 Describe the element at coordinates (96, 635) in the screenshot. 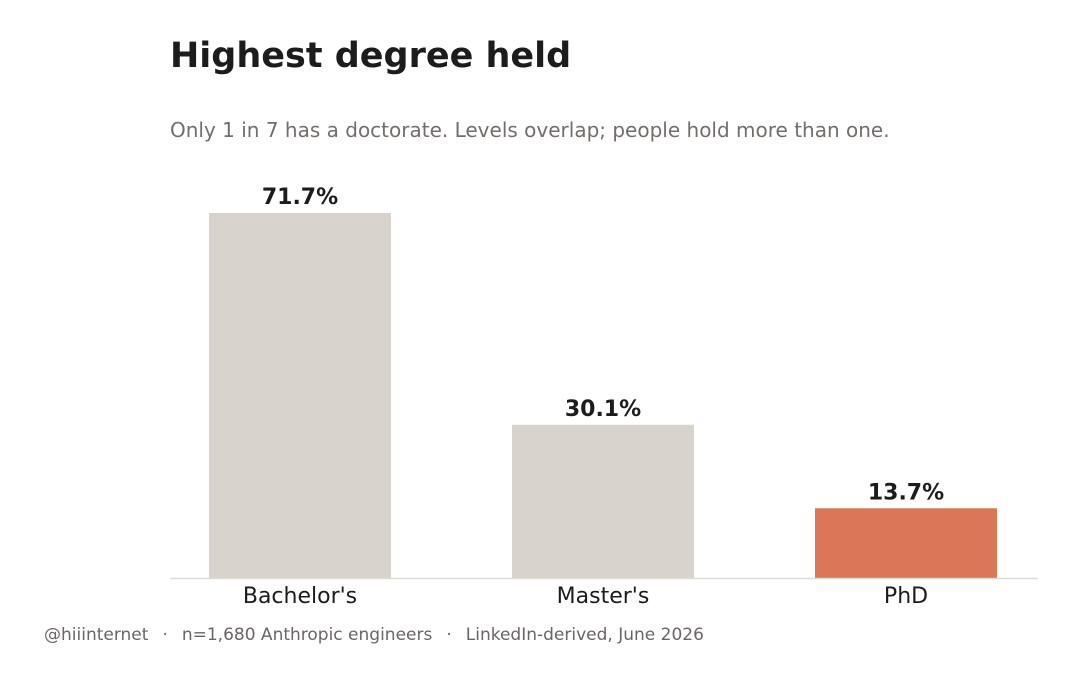

I see `footer-handle: @hiiinternet` at that location.